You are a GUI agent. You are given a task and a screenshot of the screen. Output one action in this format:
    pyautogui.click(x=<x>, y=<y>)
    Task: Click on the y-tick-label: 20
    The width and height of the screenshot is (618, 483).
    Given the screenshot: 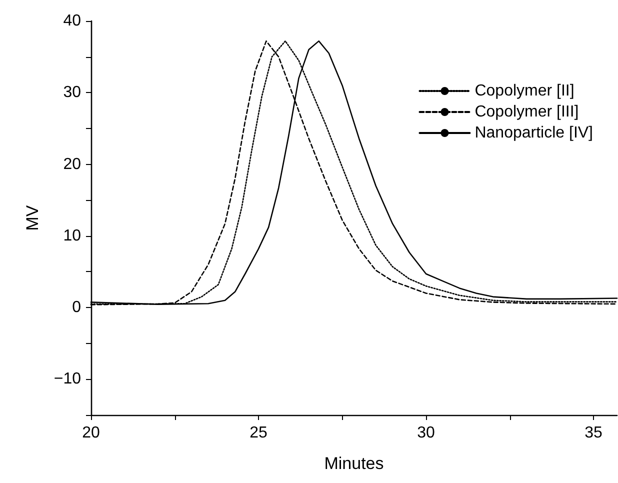 What is the action you would take?
    pyautogui.click(x=72, y=164)
    